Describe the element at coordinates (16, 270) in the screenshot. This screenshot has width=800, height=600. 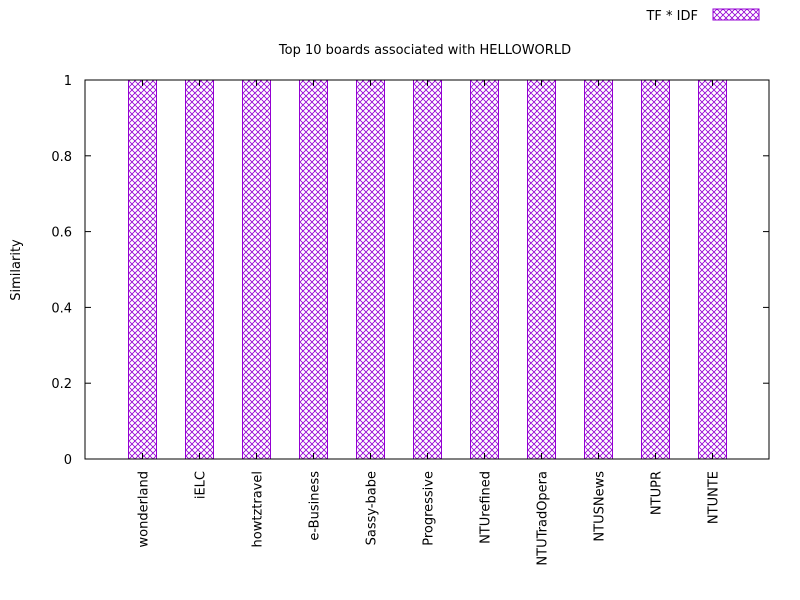
I see `y-axis-label: Similarity` at that location.